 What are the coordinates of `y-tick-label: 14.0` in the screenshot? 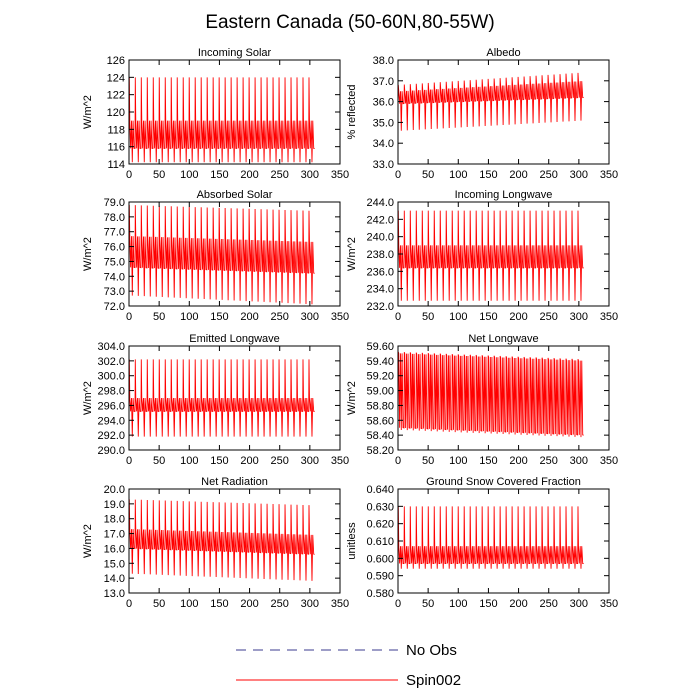 It's located at (114, 579).